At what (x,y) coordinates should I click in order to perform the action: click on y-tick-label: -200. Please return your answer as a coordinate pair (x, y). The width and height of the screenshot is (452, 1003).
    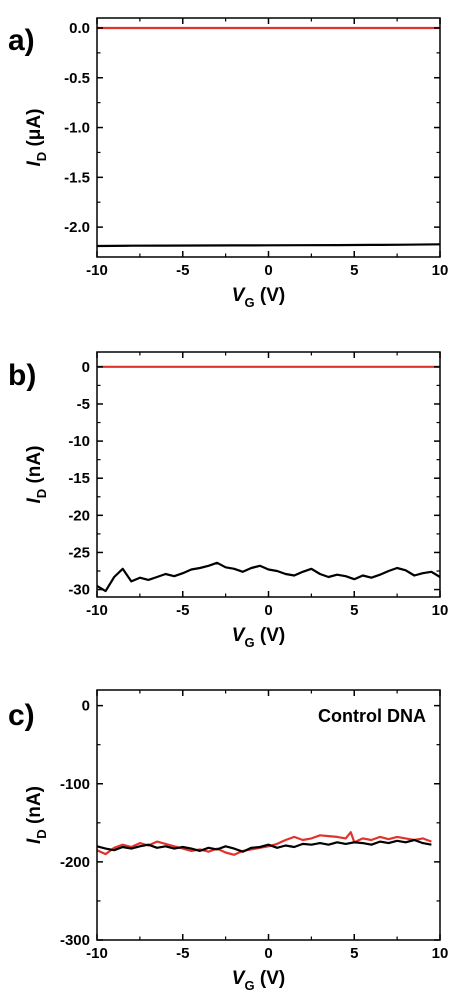
    Looking at the image, I should click on (75, 862).